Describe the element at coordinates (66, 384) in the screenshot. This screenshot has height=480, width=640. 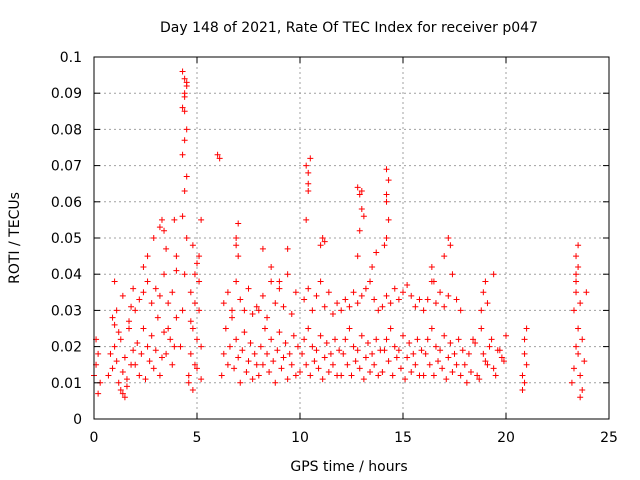
I see `y-tick-label: 0.01` at that location.